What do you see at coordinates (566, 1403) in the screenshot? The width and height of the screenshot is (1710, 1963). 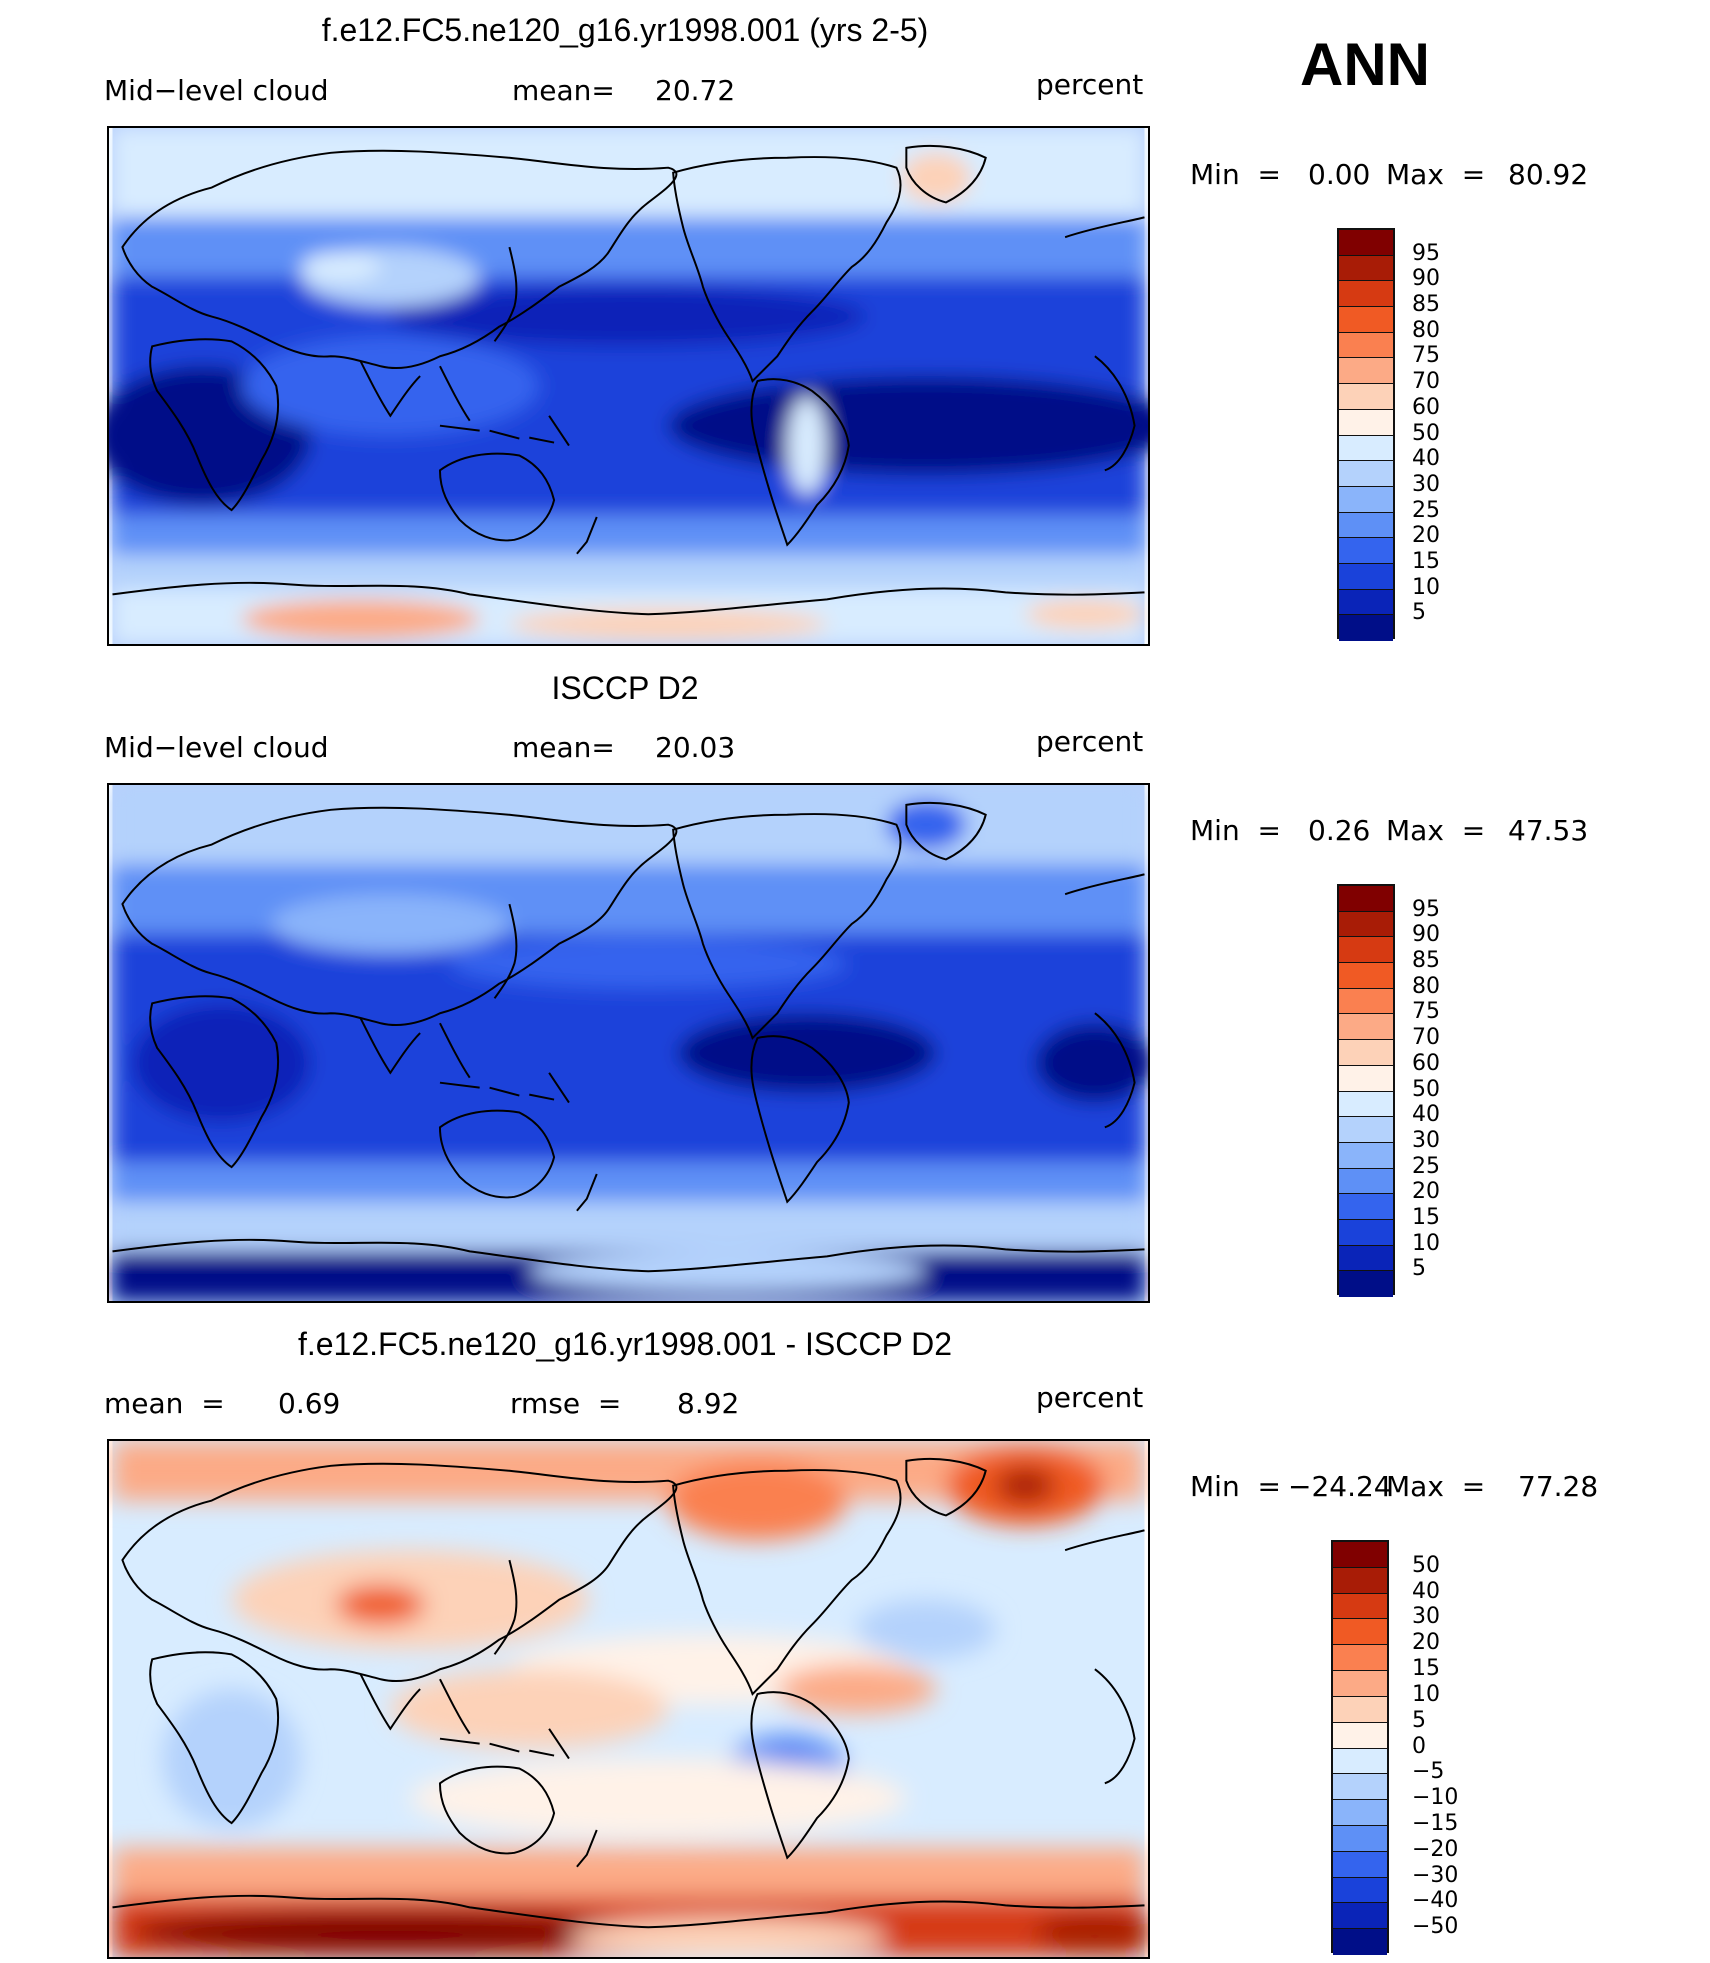 I see `panel-3-rmse-label: rmse =` at bounding box center [566, 1403].